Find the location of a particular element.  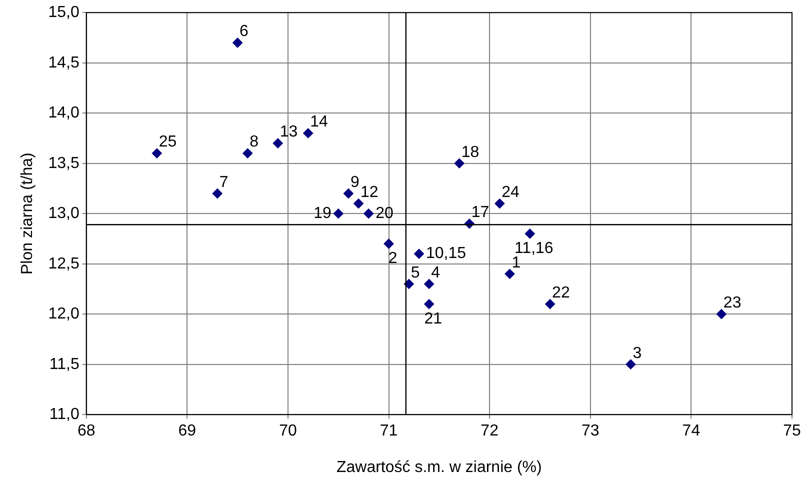

annotation: 3 is located at coordinates (637, 353).